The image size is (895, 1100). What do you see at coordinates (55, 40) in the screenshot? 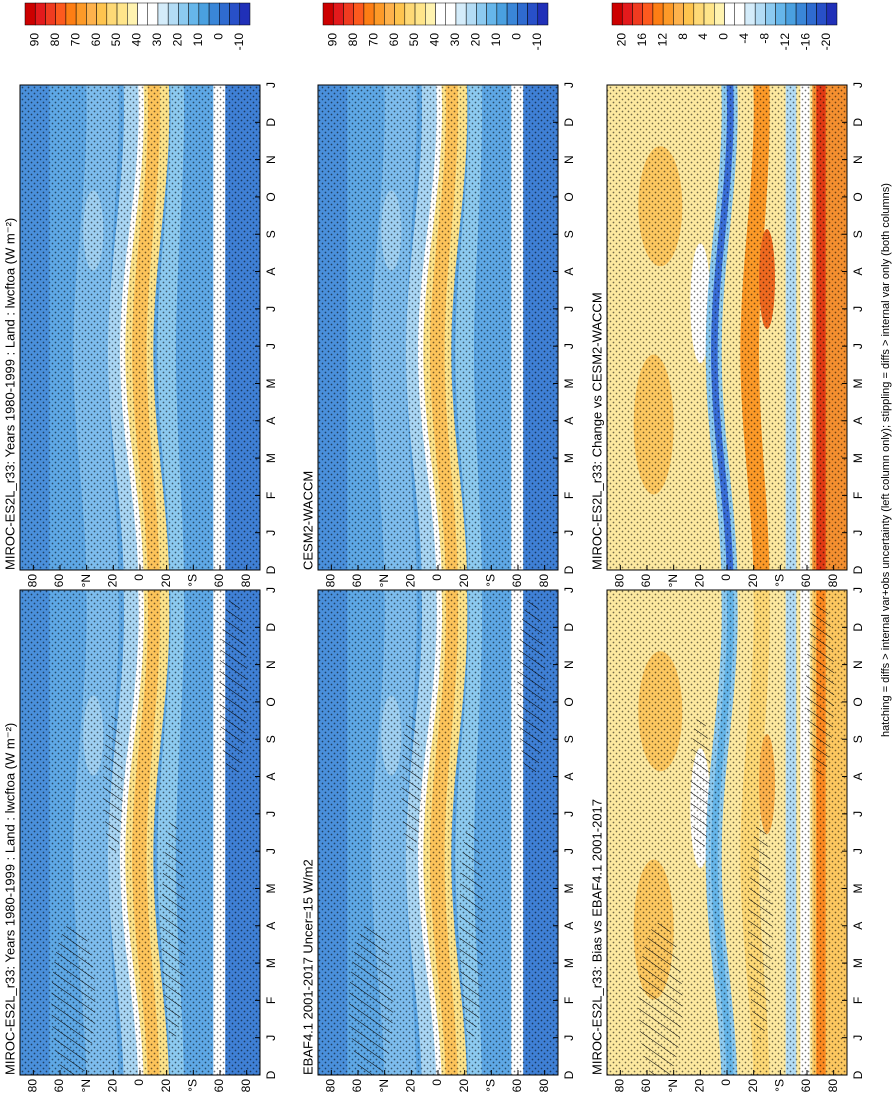
I see `colorbar-label: 80` at bounding box center [55, 40].